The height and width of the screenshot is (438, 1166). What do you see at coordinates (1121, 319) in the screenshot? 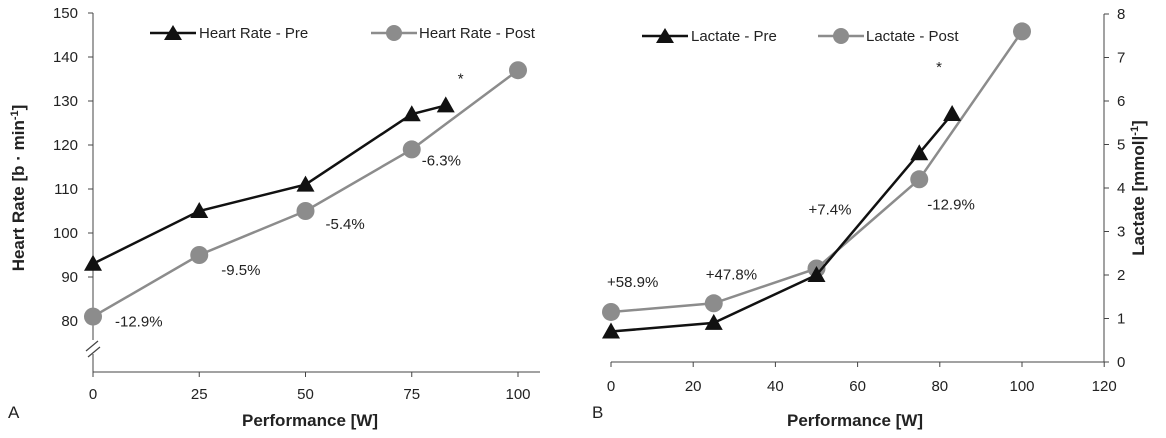
I see `panel-b-y-tick-label: 1` at bounding box center [1121, 319].